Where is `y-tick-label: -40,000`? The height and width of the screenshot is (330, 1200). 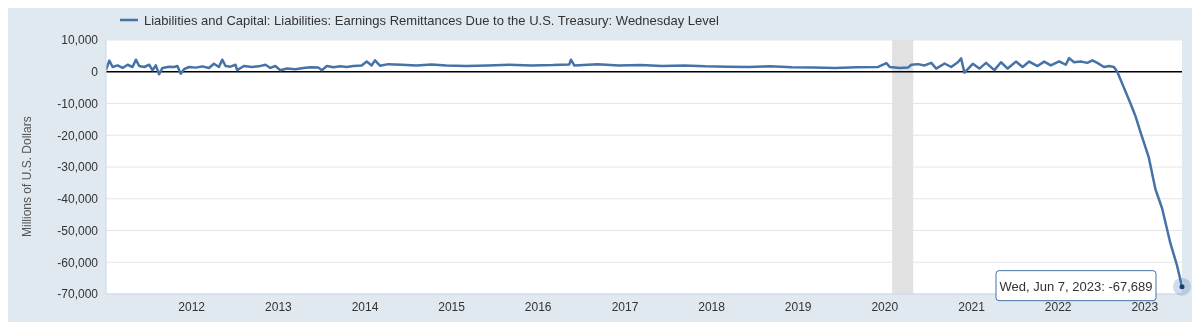
y-tick-label: -40,000 is located at coordinates (78, 199).